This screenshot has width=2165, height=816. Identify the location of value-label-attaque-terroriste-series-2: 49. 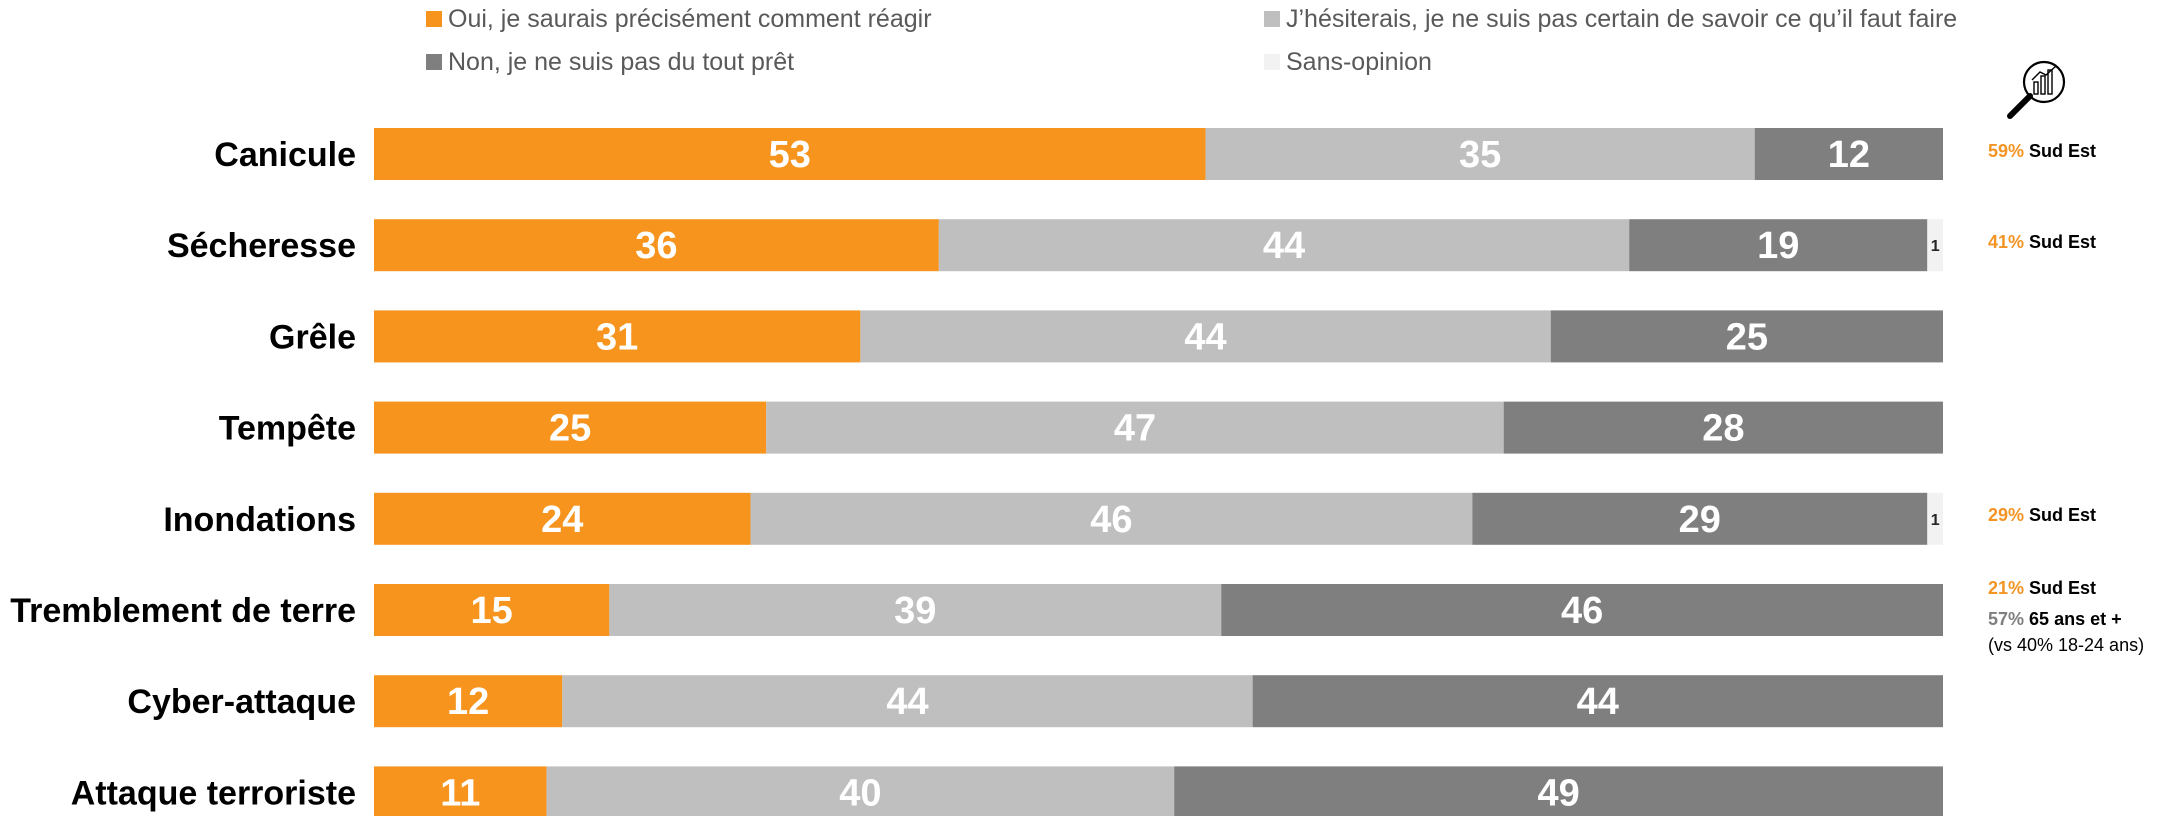
(1558, 793).